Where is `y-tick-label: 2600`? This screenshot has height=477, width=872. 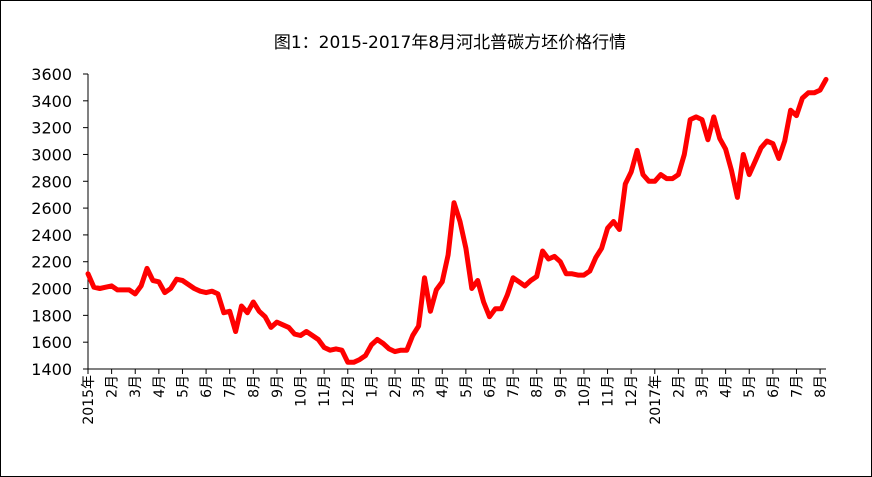
y-tick-label: 2600 is located at coordinates (51, 208).